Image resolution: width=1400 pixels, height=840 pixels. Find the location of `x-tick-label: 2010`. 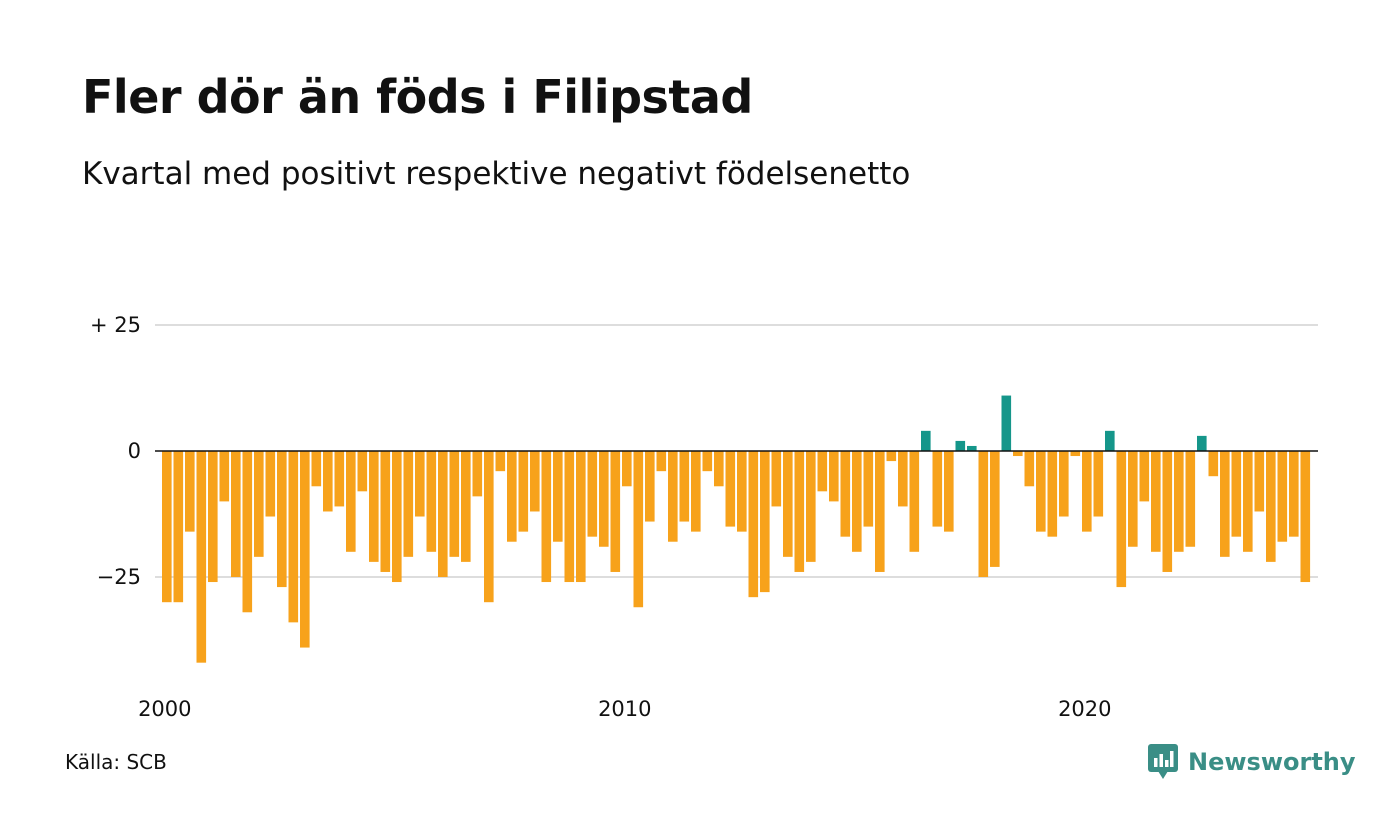

x-tick-label: 2010 is located at coordinates (624, 709).